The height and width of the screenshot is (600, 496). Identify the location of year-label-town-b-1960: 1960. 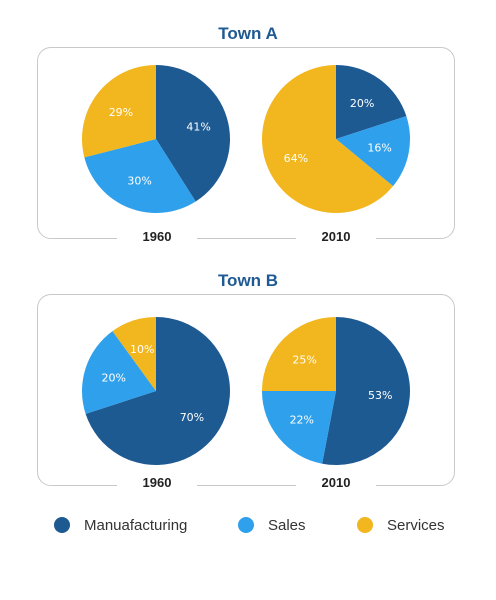
(157, 482).